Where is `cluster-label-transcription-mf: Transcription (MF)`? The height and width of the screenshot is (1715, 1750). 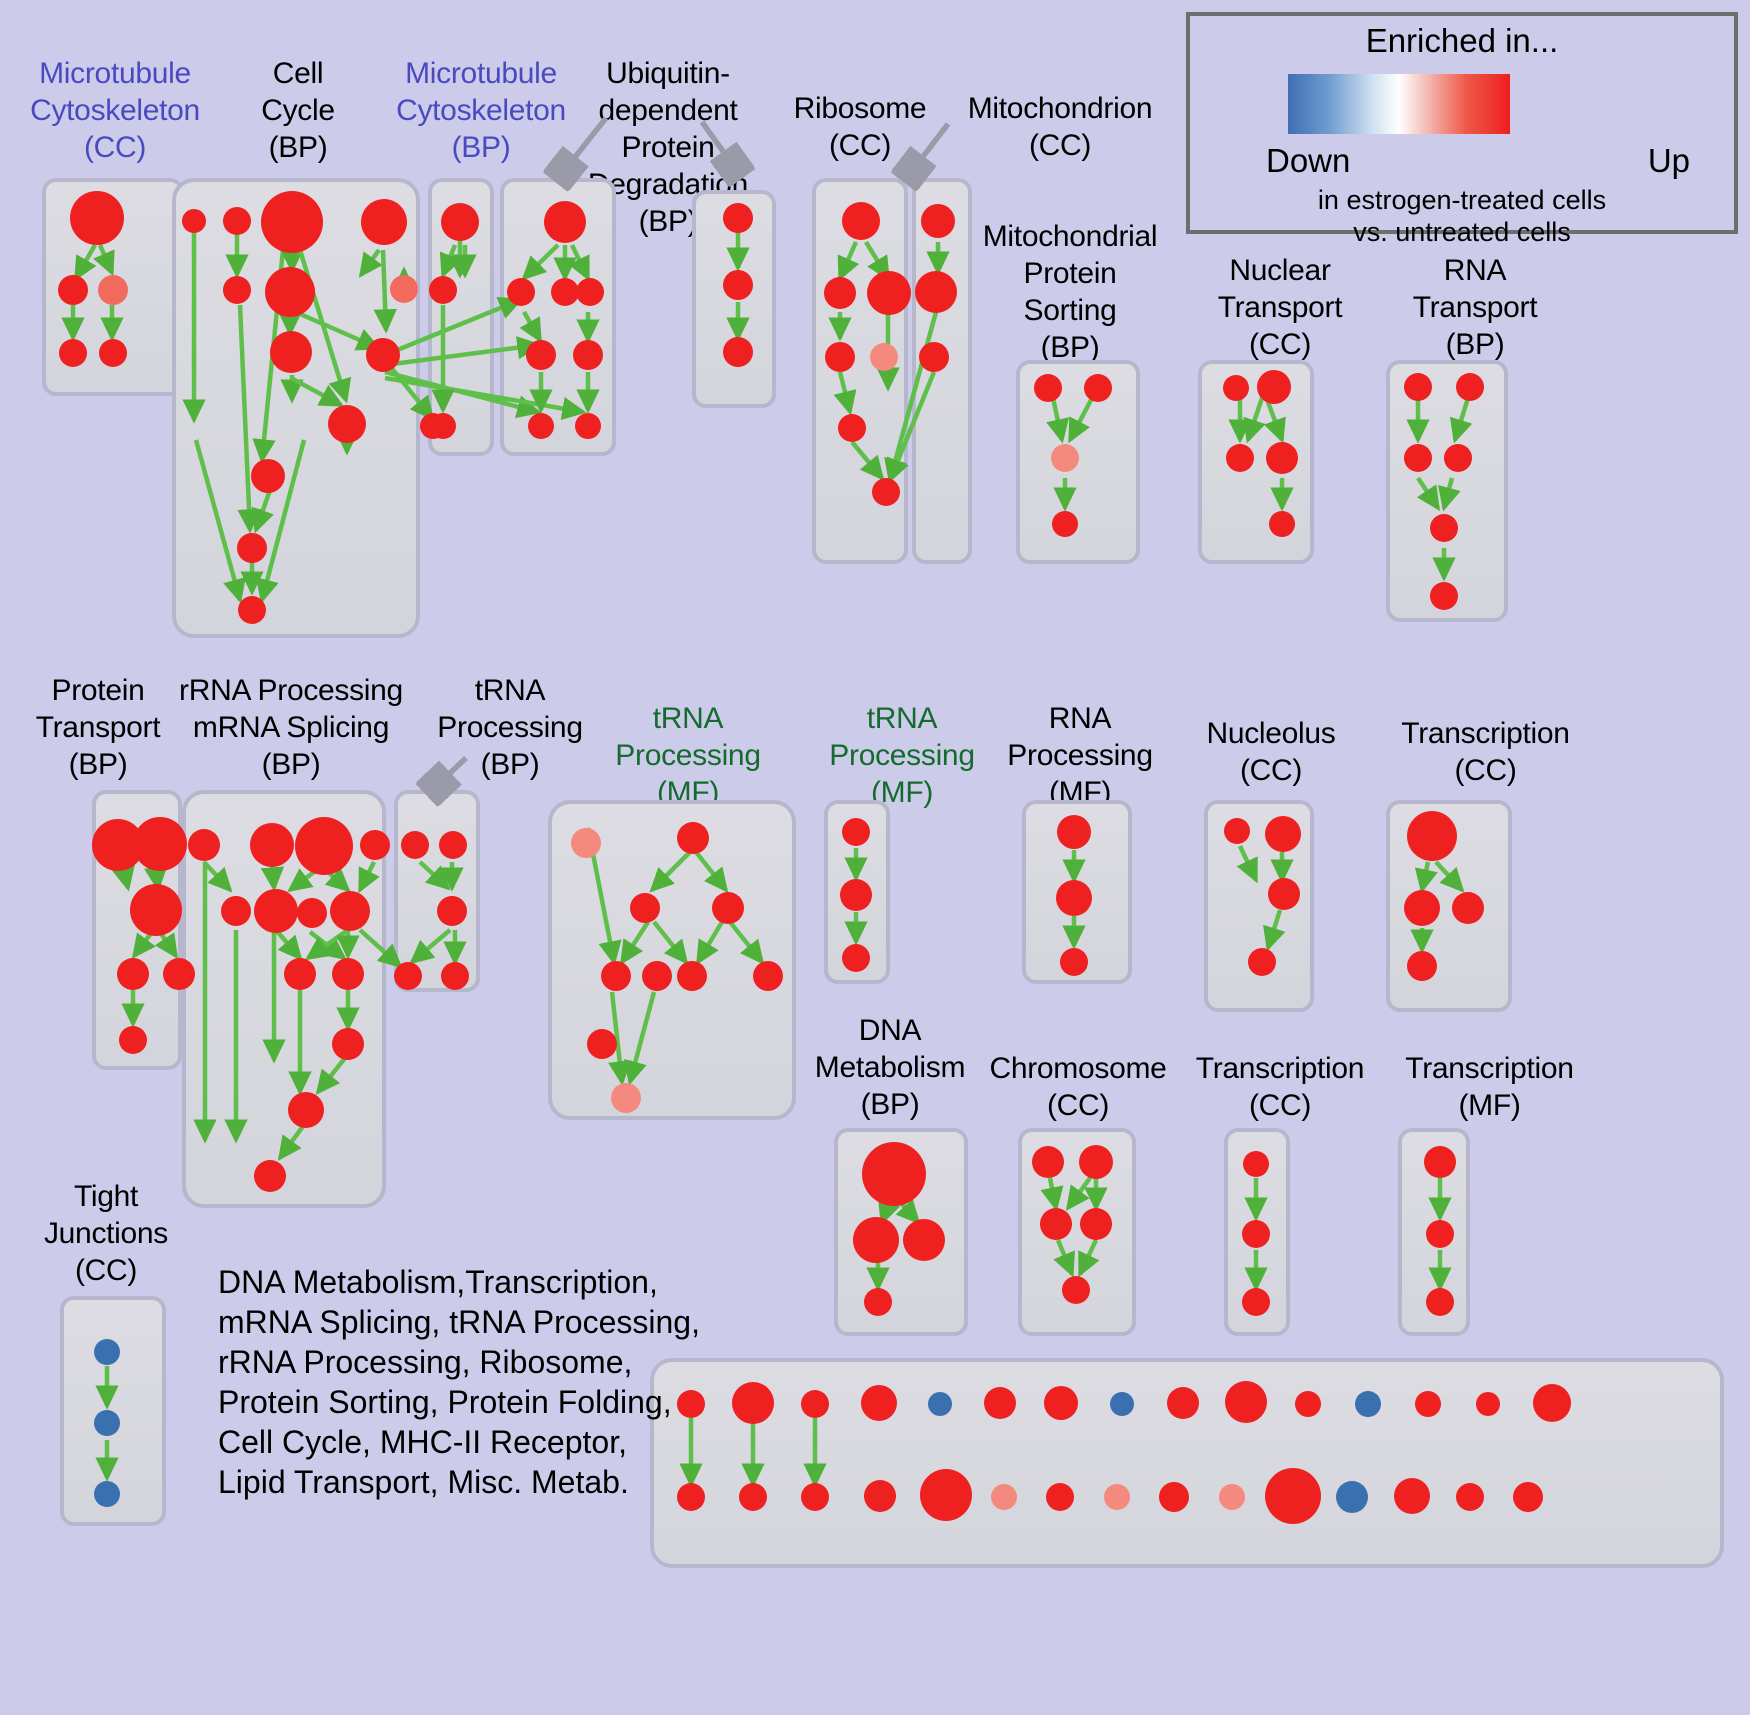 cluster-label-transcription-mf: Transcription (MF) is located at coordinates (1489, 1087).